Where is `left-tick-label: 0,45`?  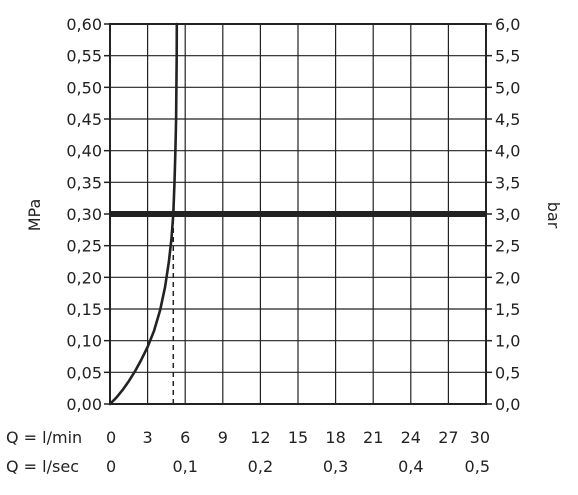
left-tick-label: 0,45 is located at coordinates (84, 119).